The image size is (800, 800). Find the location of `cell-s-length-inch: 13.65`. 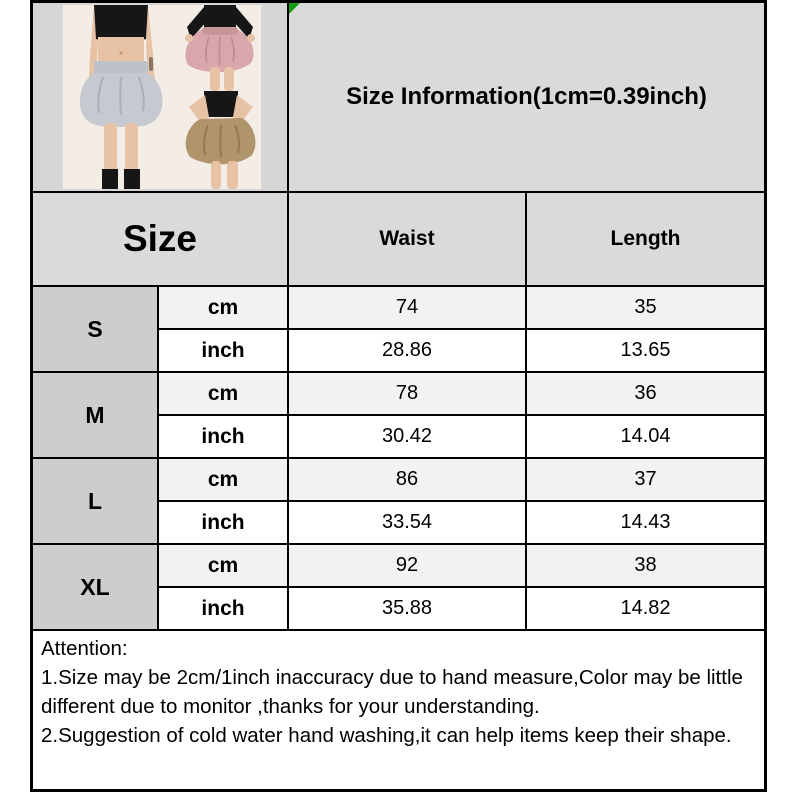

cell-s-length-inch: 13.65 is located at coordinates (645, 351).